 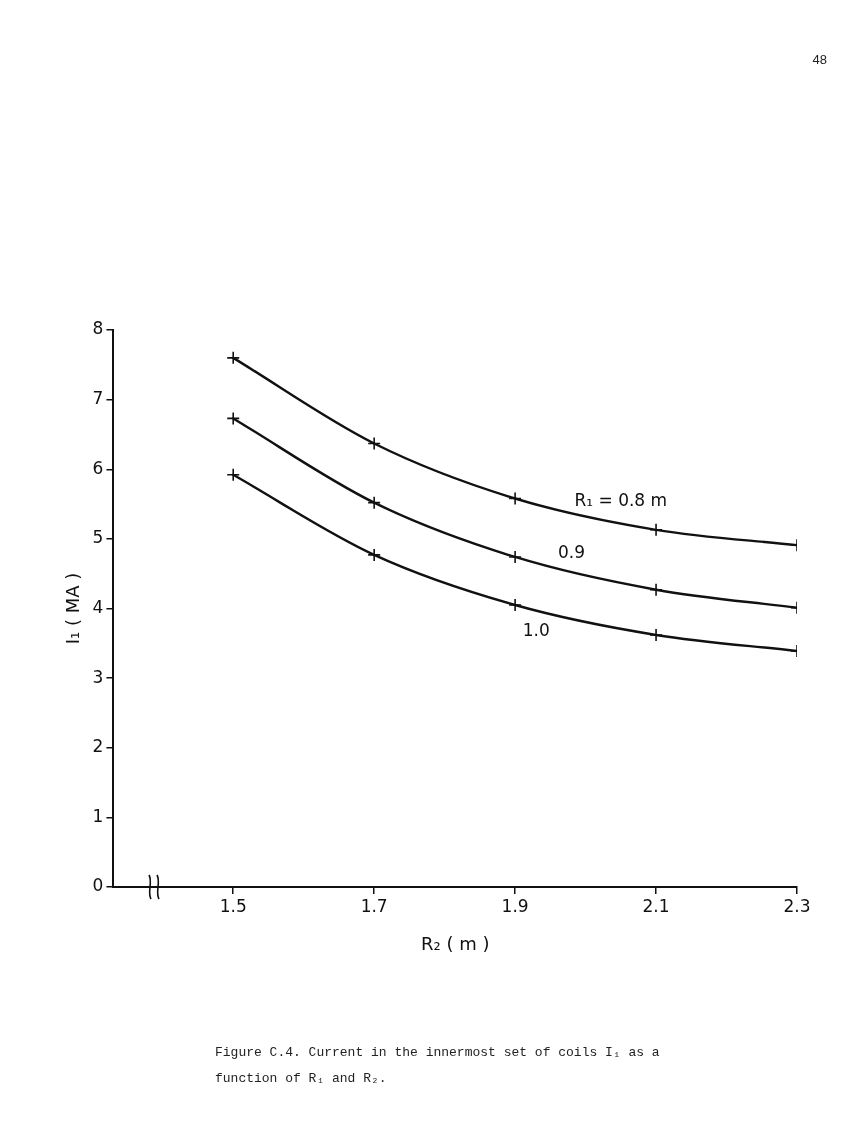 I want to click on y-tick-label: 4, so click(x=98, y=606).